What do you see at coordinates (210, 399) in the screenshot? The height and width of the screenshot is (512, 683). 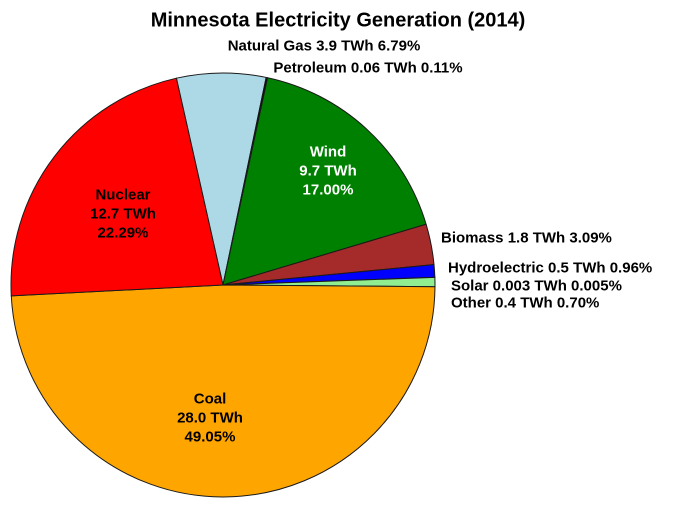 I see `coal-name: Coal` at bounding box center [210, 399].